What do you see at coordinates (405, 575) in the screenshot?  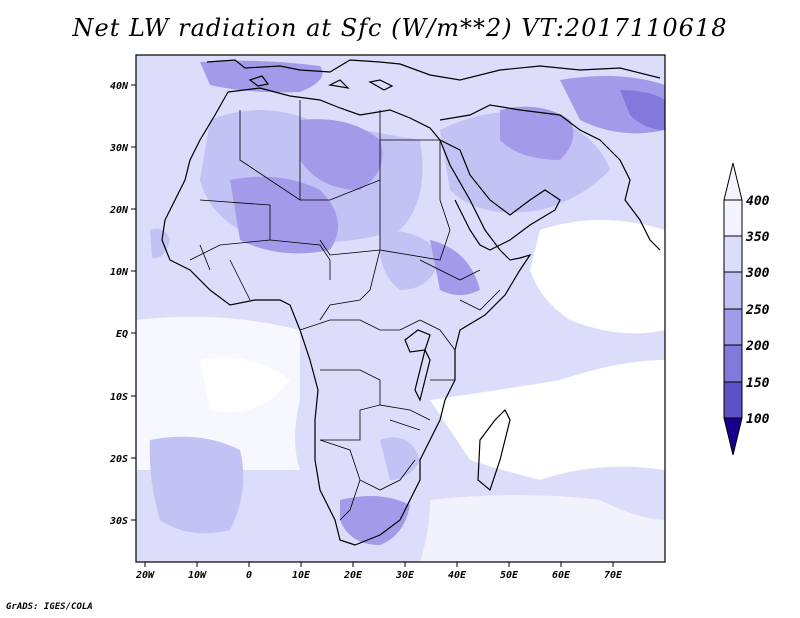 I see `lon-tick-30e: 30E` at bounding box center [405, 575].